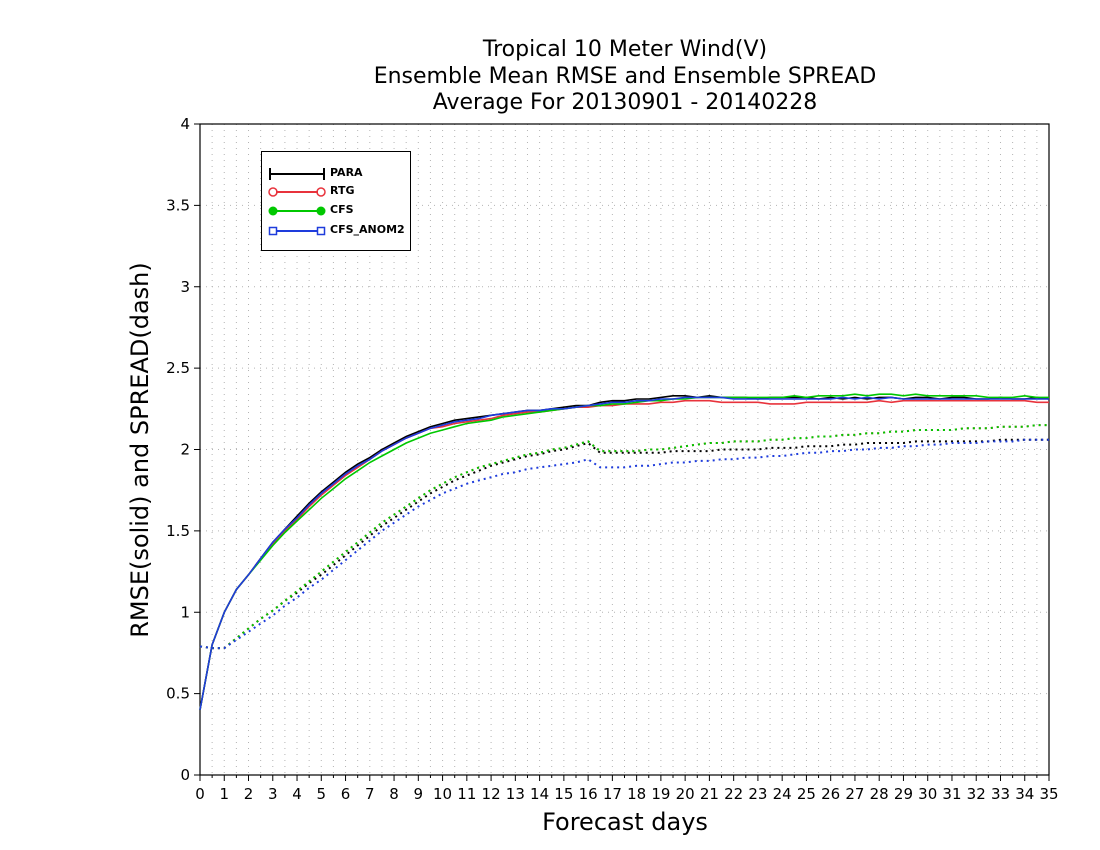 This screenshot has height=850, width=1100. What do you see at coordinates (782, 794) in the screenshot?
I see `x-tick-label: 24` at bounding box center [782, 794].